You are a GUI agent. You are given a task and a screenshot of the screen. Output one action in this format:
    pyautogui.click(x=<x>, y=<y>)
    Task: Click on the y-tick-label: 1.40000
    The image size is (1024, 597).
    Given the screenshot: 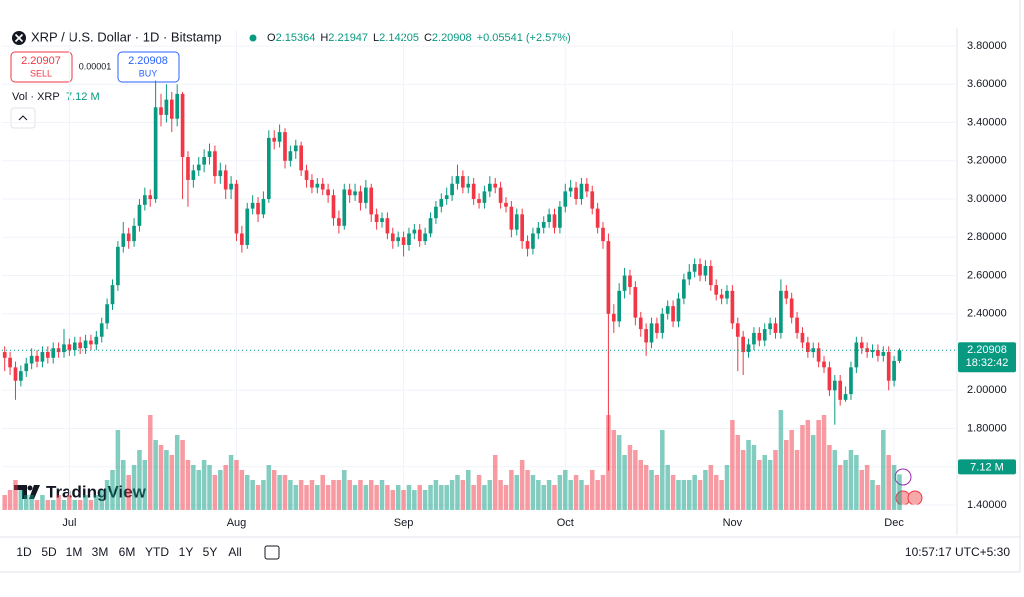 What is the action you would take?
    pyautogui.click(x=987, y=505)
    